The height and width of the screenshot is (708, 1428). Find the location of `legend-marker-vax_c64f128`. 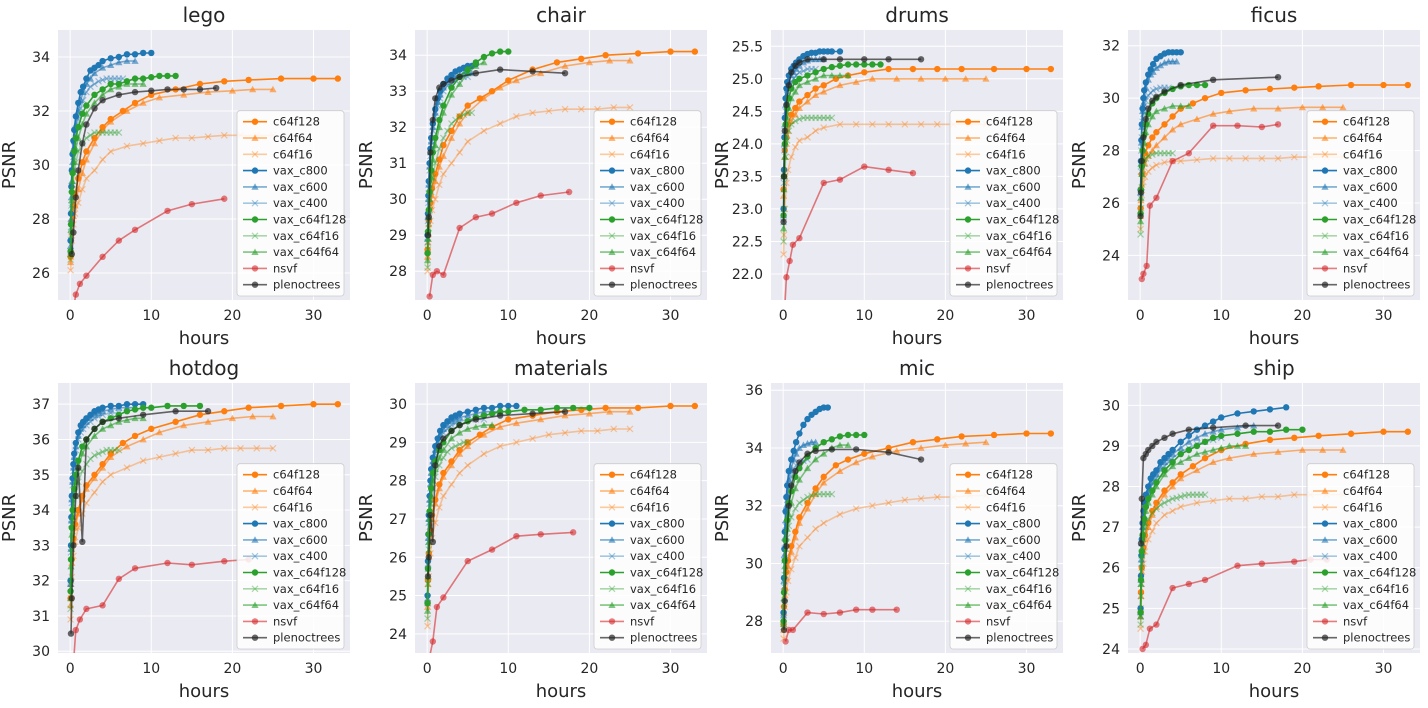

legend-marker-vax_c64f128 is located at coordinates (255, 219).